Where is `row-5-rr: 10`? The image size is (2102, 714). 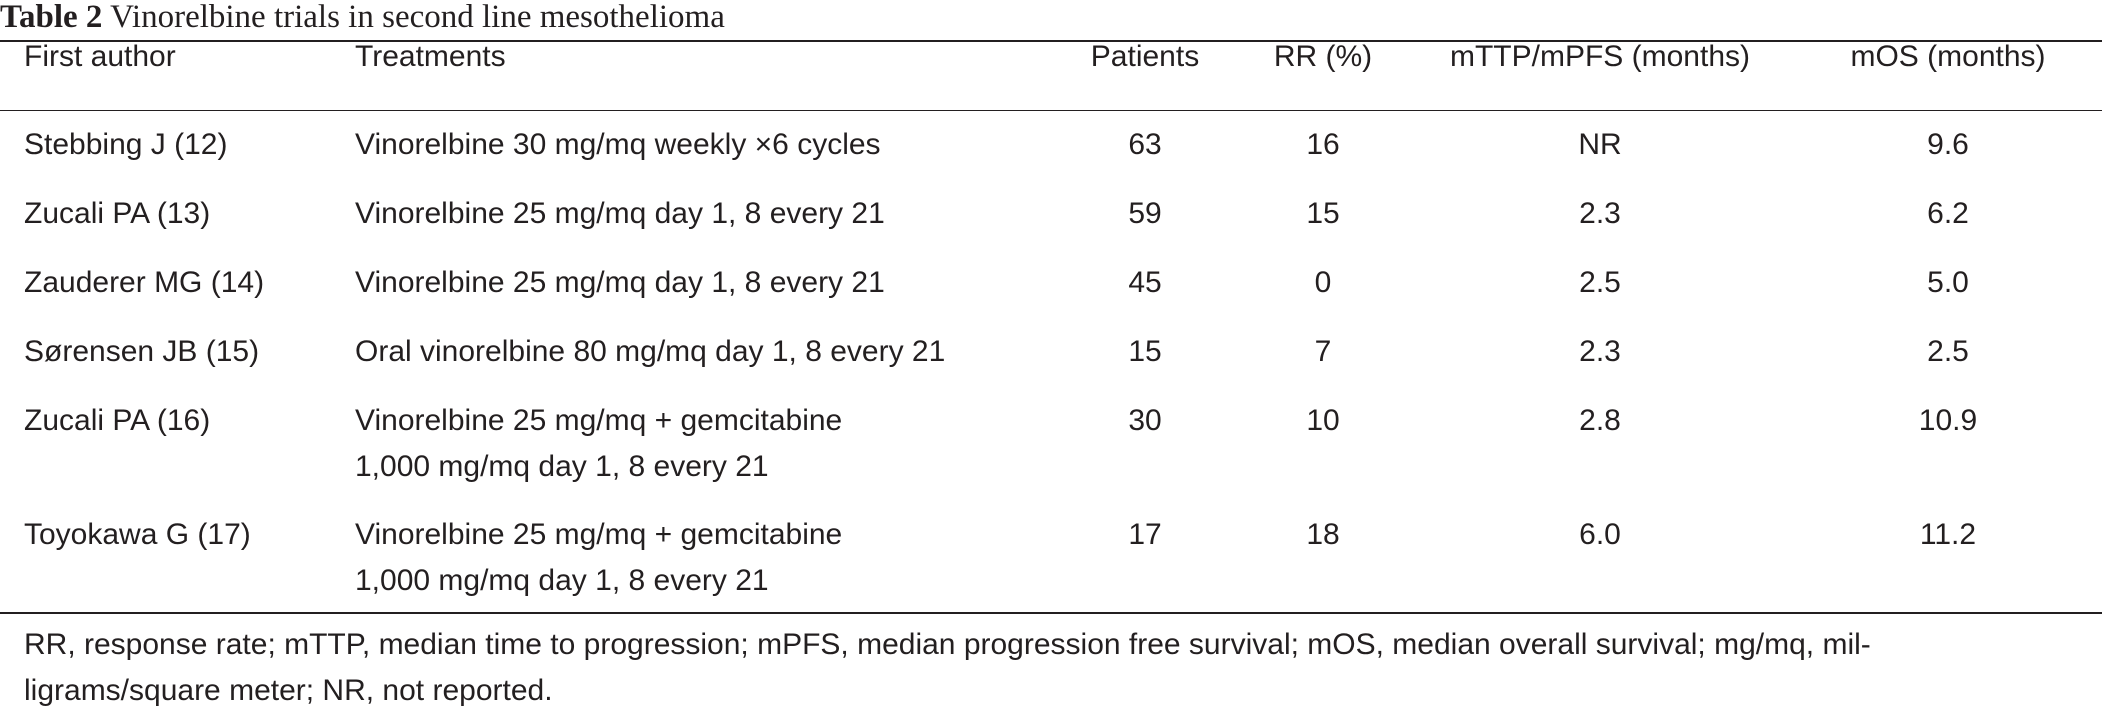 row-5-rr: 10 is located at coordinates (1323, 420).